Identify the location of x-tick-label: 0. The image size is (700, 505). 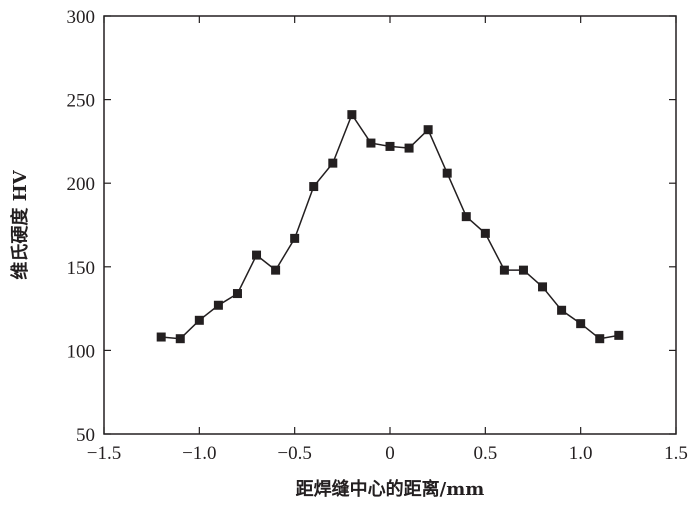
(390, 453).